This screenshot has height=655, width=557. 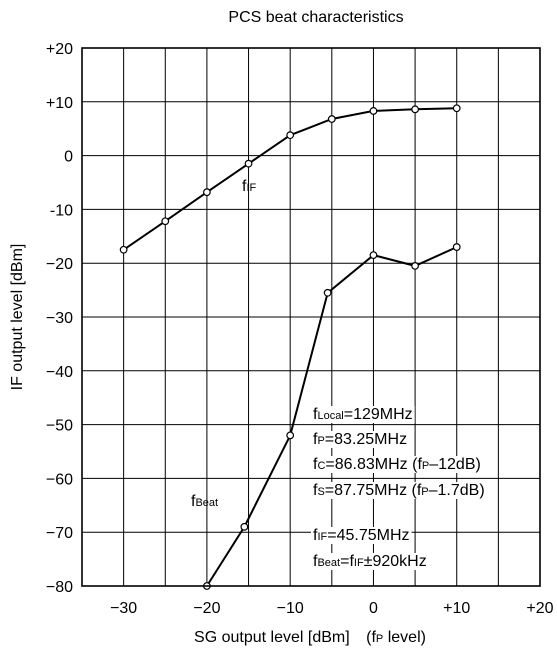 What do you see at coordinates (290, 608) in the screenshot?
I see `x-tick-label: −10` at bounding box center [290, 608].